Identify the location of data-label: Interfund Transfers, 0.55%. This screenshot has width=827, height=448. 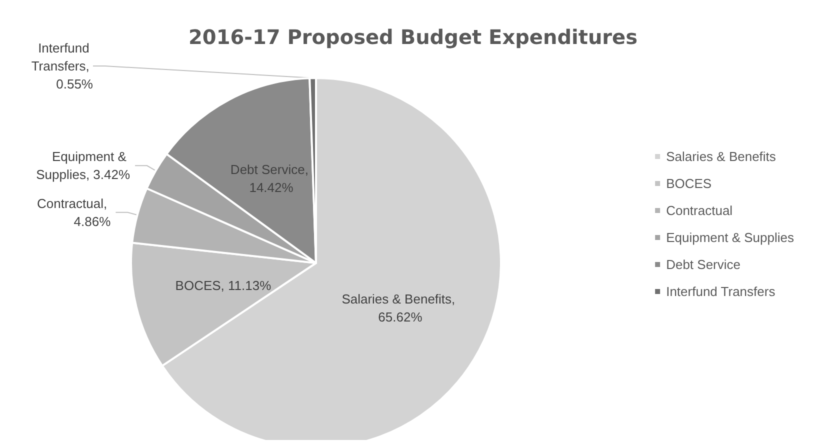
(62, 66).